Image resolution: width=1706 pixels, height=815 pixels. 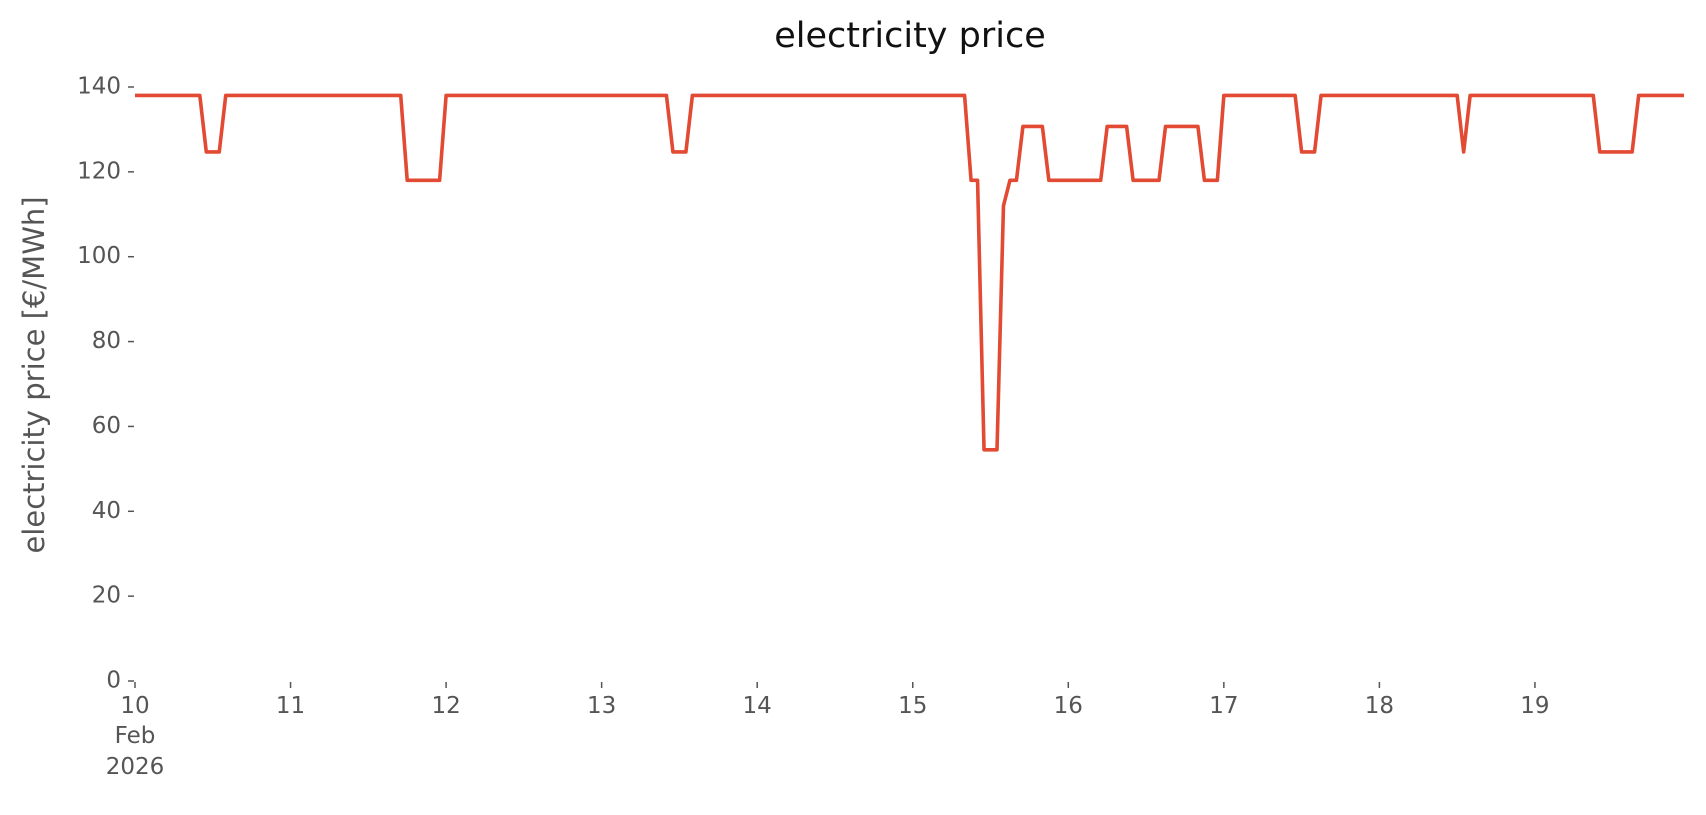 What do you see at coordinates (34, 374) in the screenshot?
I see `y-axis-label: electricity price [€/MWh]` at bounding box center [34, 374].